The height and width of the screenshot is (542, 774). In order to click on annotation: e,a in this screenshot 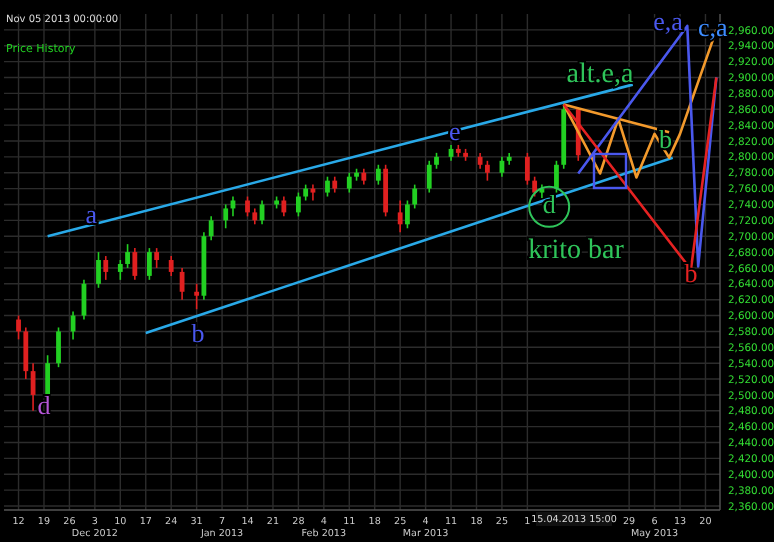, I will do `click(668, 20)`.